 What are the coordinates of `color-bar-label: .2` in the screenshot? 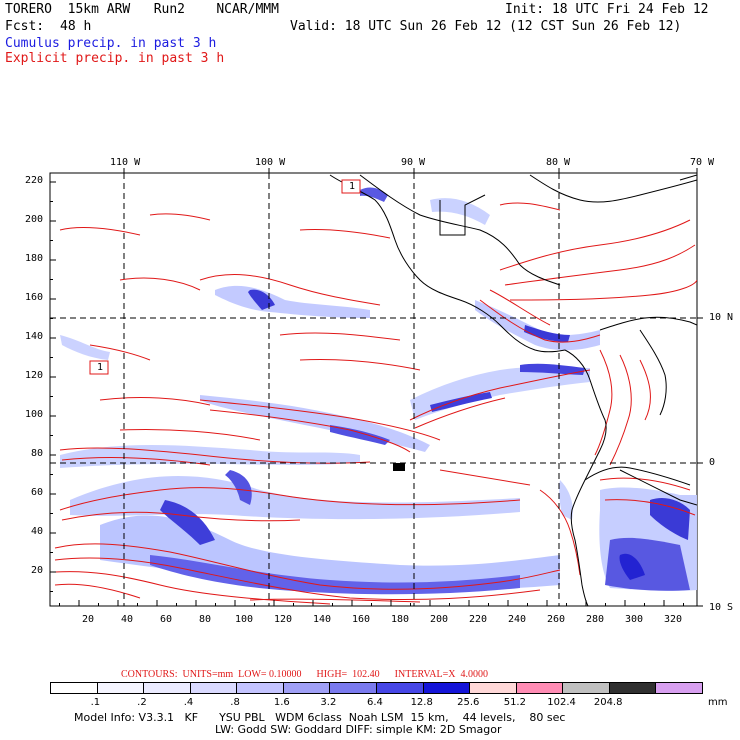 It's located at (142, 702).